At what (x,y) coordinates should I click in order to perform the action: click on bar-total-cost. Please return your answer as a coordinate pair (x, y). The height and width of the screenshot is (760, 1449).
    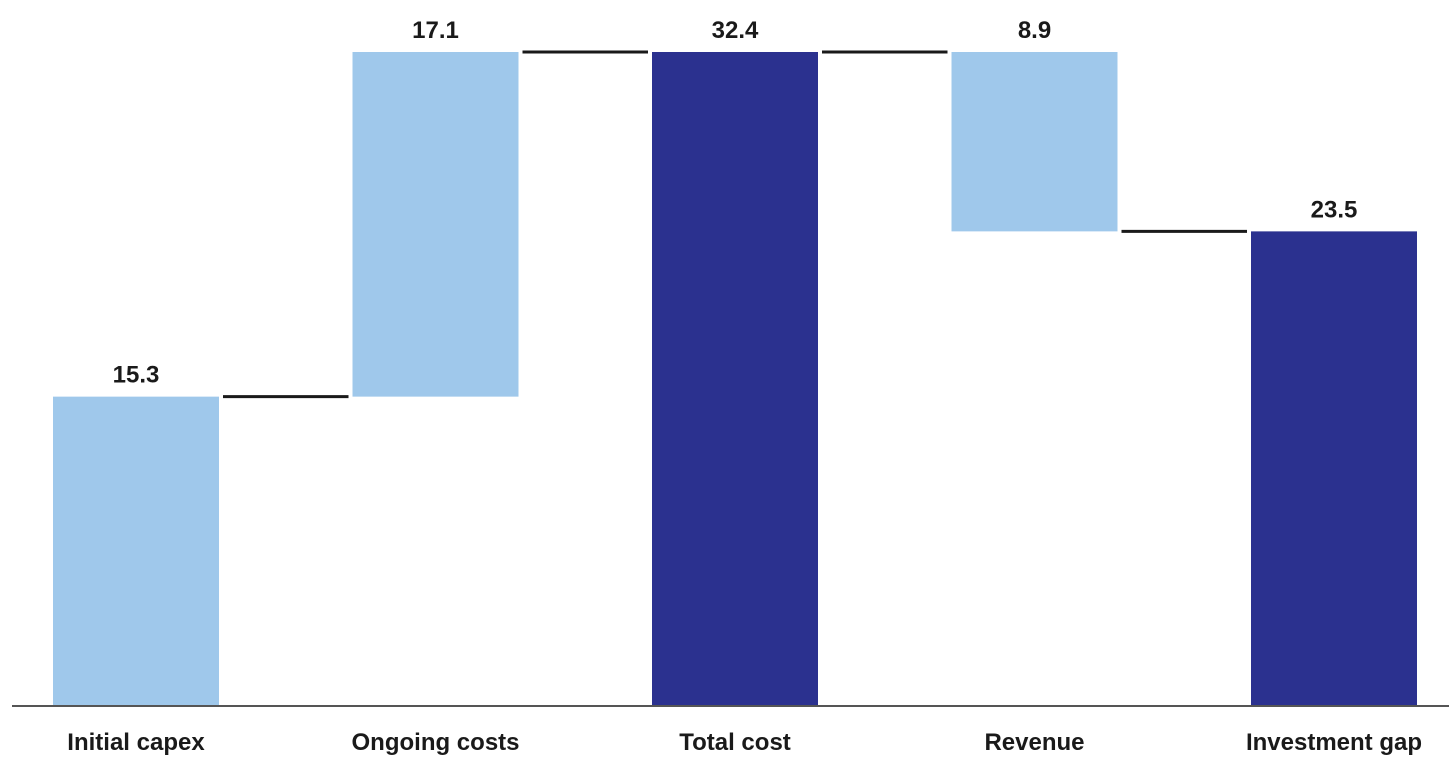
    Looking at the image, I should click on (735, 378).